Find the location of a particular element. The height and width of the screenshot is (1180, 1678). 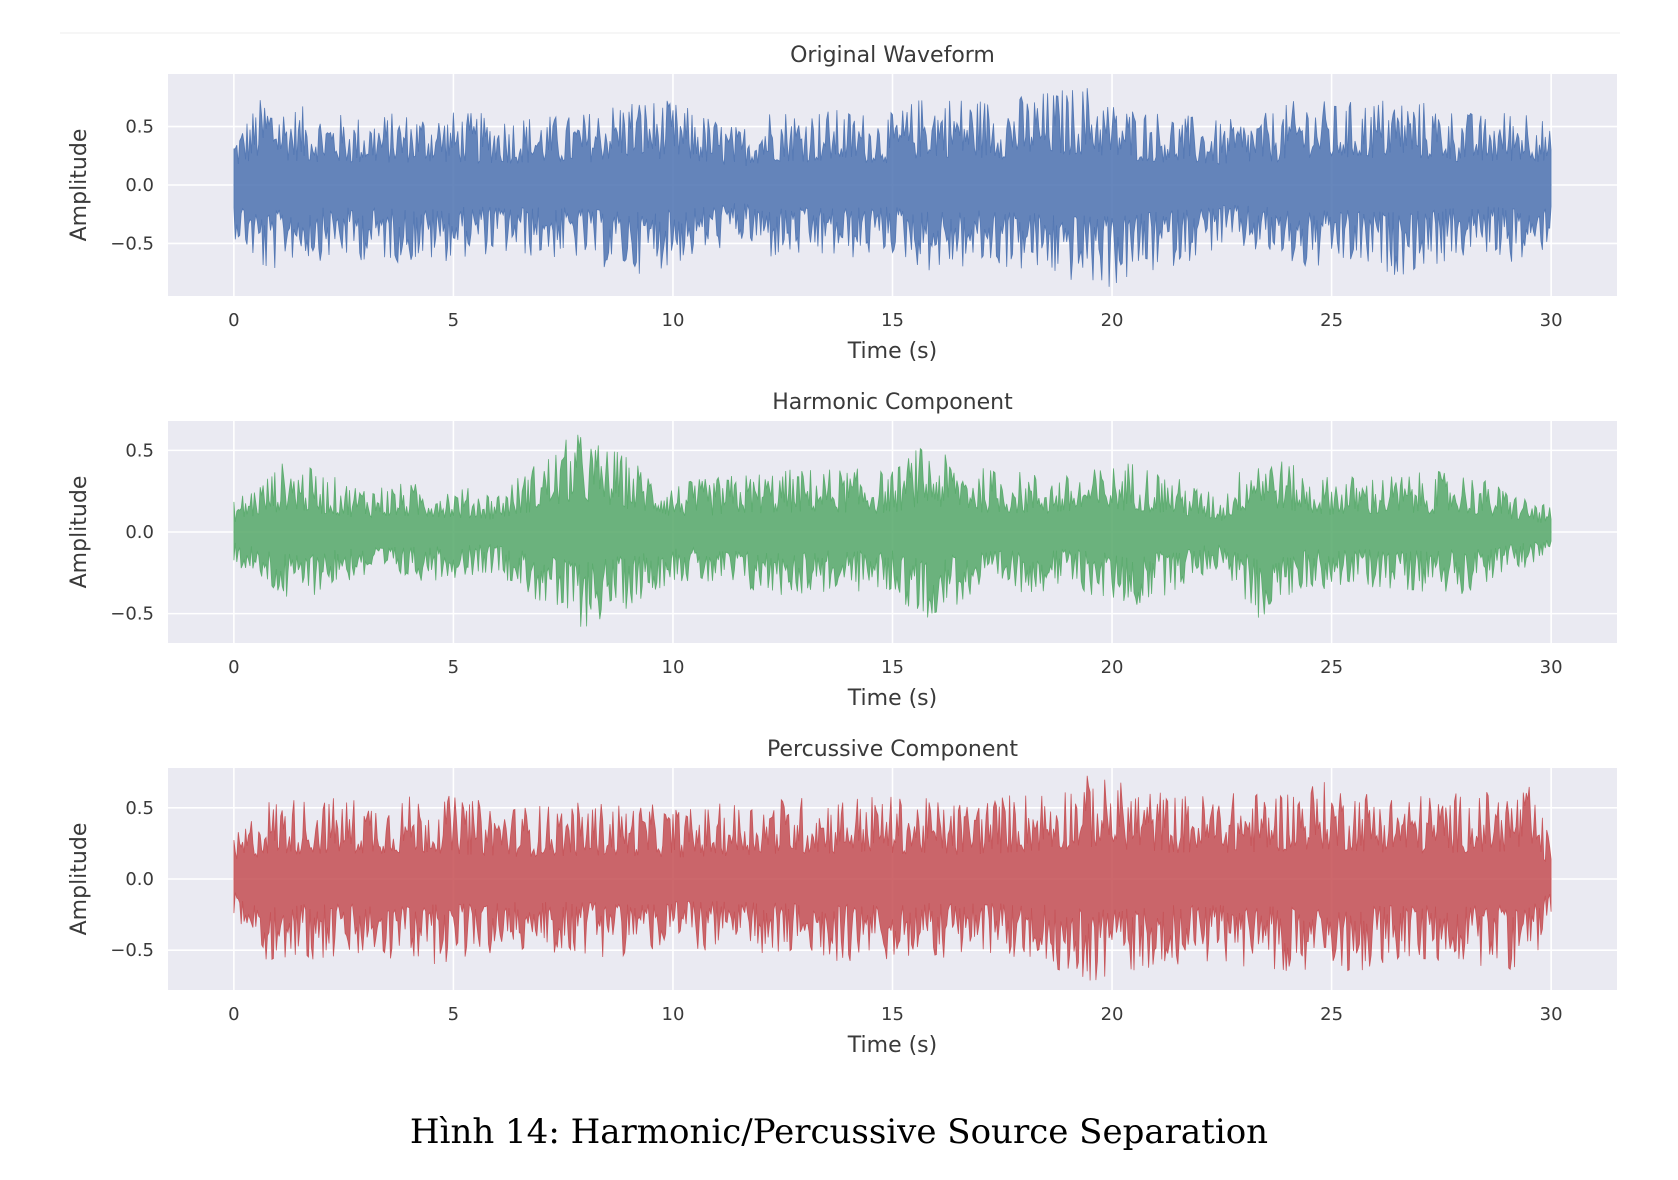

chart-title: Original Waveform is located at coordinates (892, 55).